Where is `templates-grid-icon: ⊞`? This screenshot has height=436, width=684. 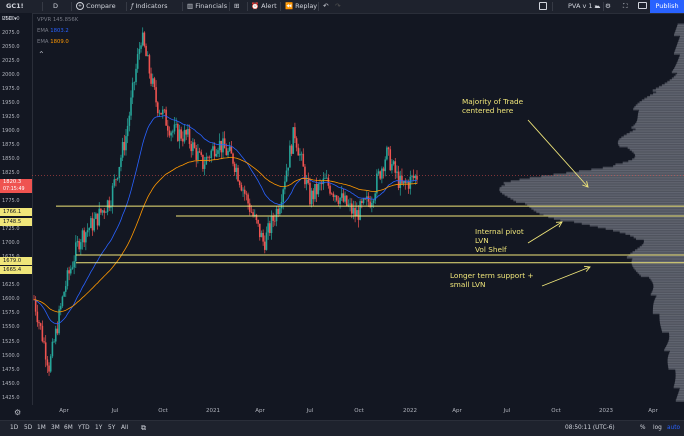
templates-grid-icon: ⊞ is located at coordinates (237, 6).